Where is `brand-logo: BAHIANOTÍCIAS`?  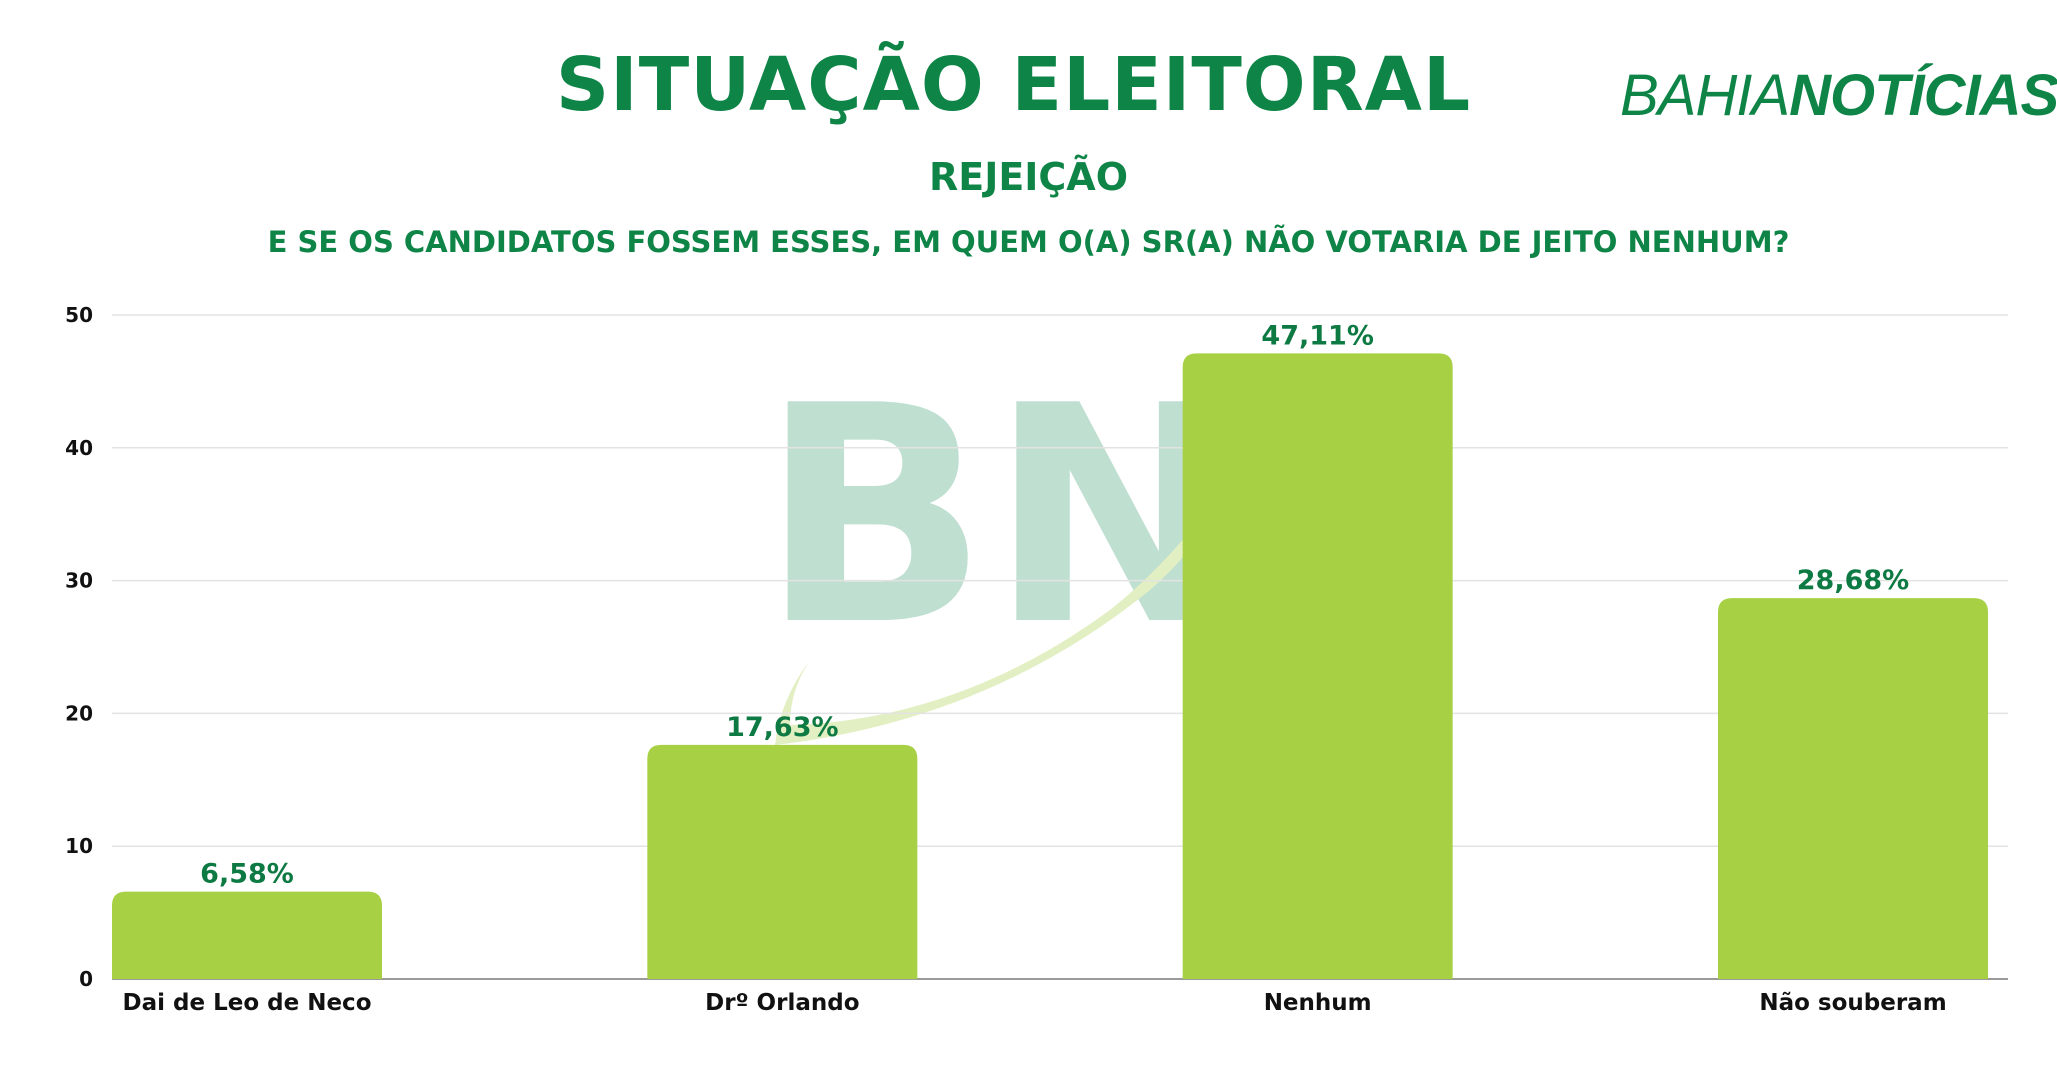
brand-logo: BAHIANOTÍCIAS is located at coordinates (1838, 95).